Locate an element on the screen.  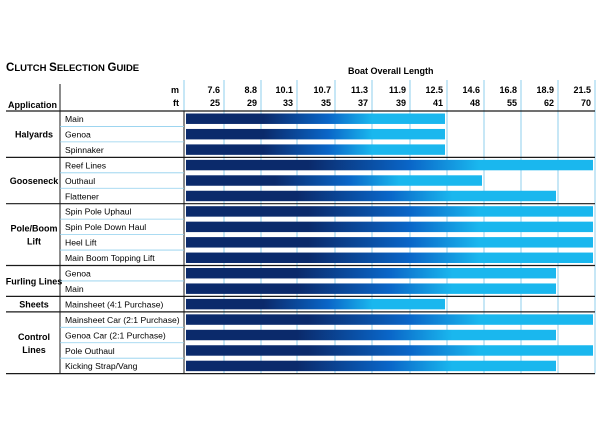
group-label: Lines is located at coordinates (34, 350).